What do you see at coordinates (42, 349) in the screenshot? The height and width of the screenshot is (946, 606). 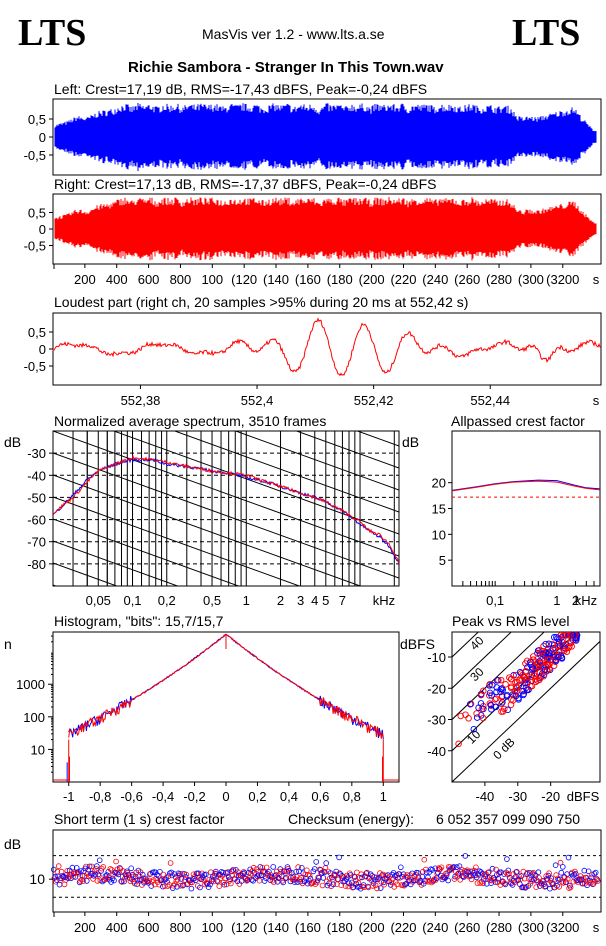 I see `loudest-part-ytick-label: 0` at bounding box center [42, 349].